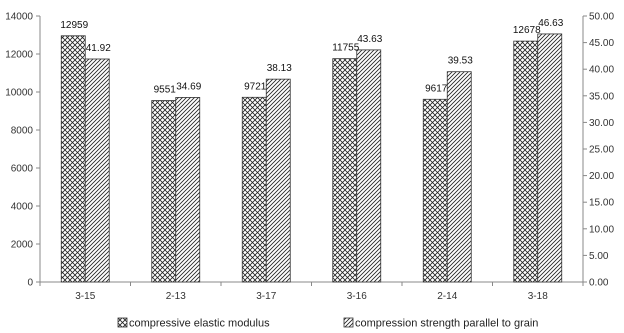 The image size is (624, 333). Describe the element at coordinates (369, 39) in the screenshot. I see `data-label: 43.63` at that location.